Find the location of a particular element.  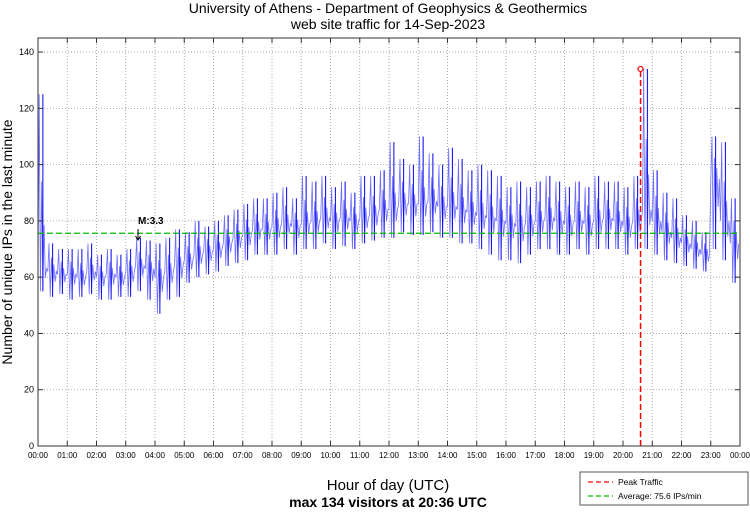

y-tick-label: 60 is located at coordinates (29, 277).